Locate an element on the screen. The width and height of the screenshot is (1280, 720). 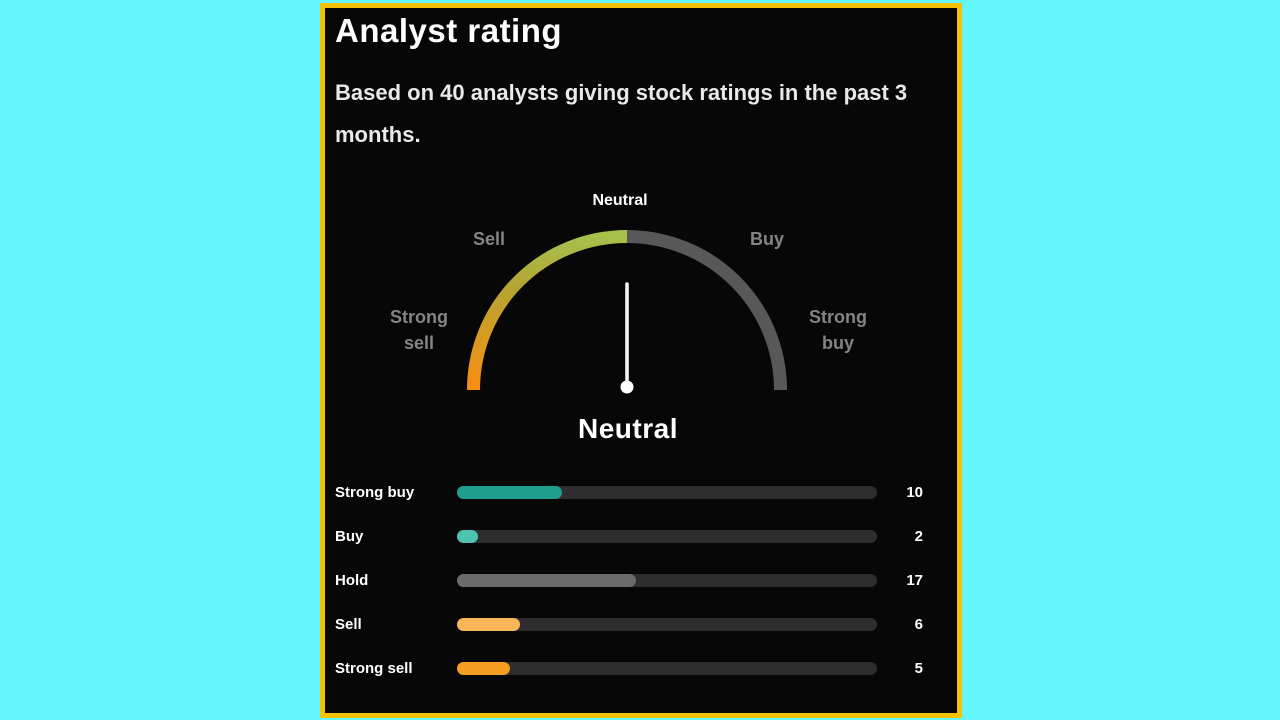
gauge-arc-graphic is located at coordinates (627, 312).